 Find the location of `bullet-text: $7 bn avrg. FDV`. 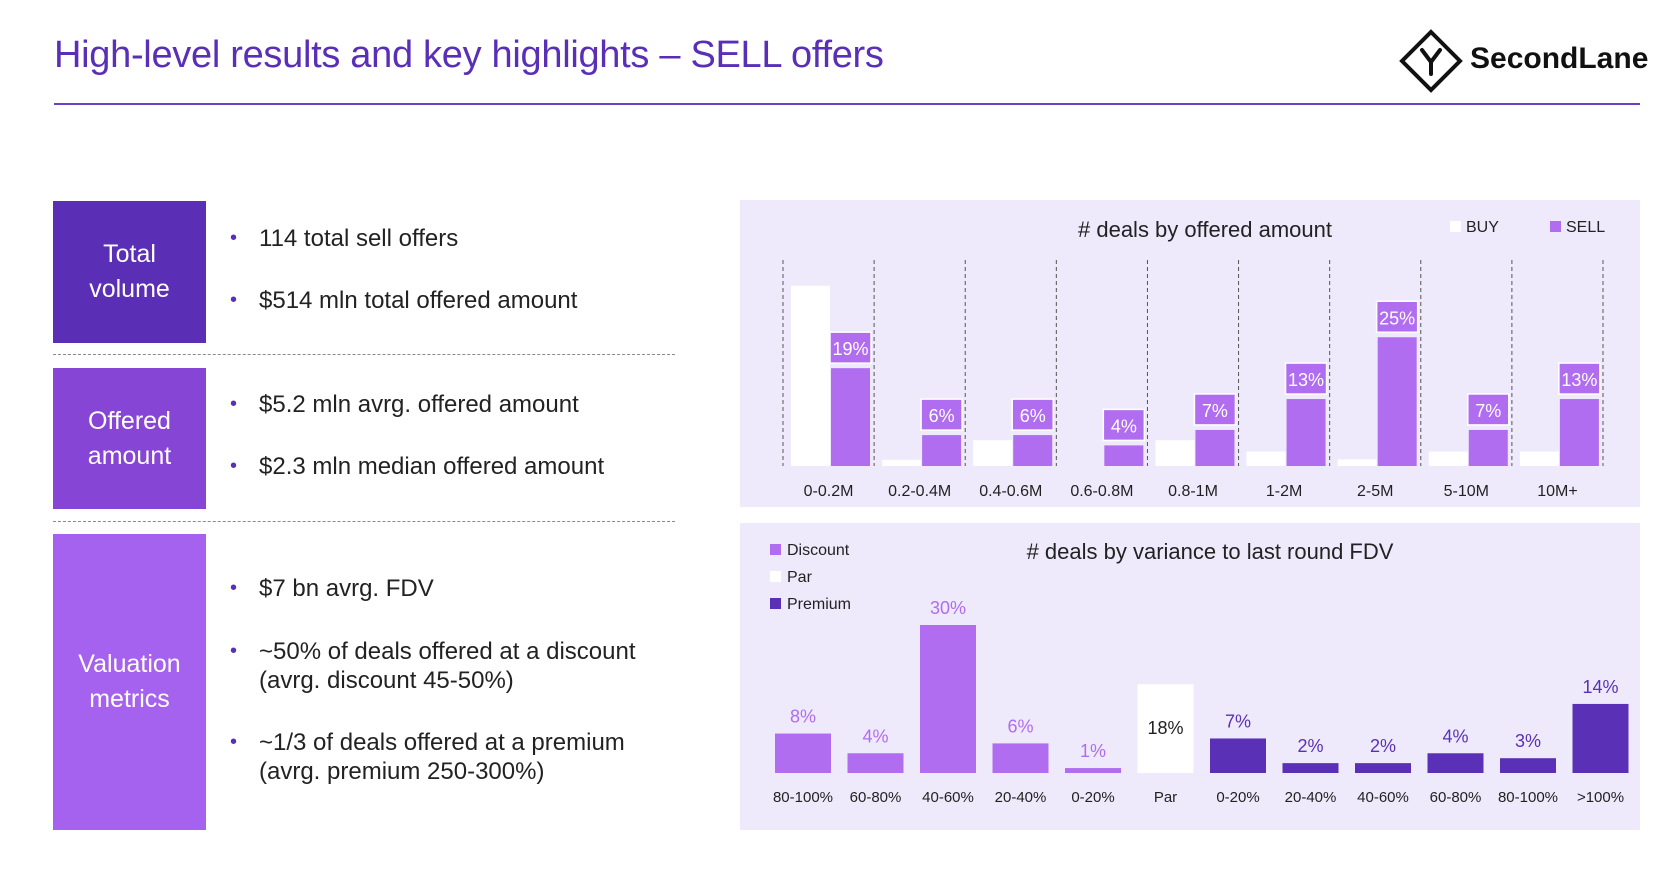

bullet-text: $7 bn avrg. FDV is located at coordinates (346, 588).